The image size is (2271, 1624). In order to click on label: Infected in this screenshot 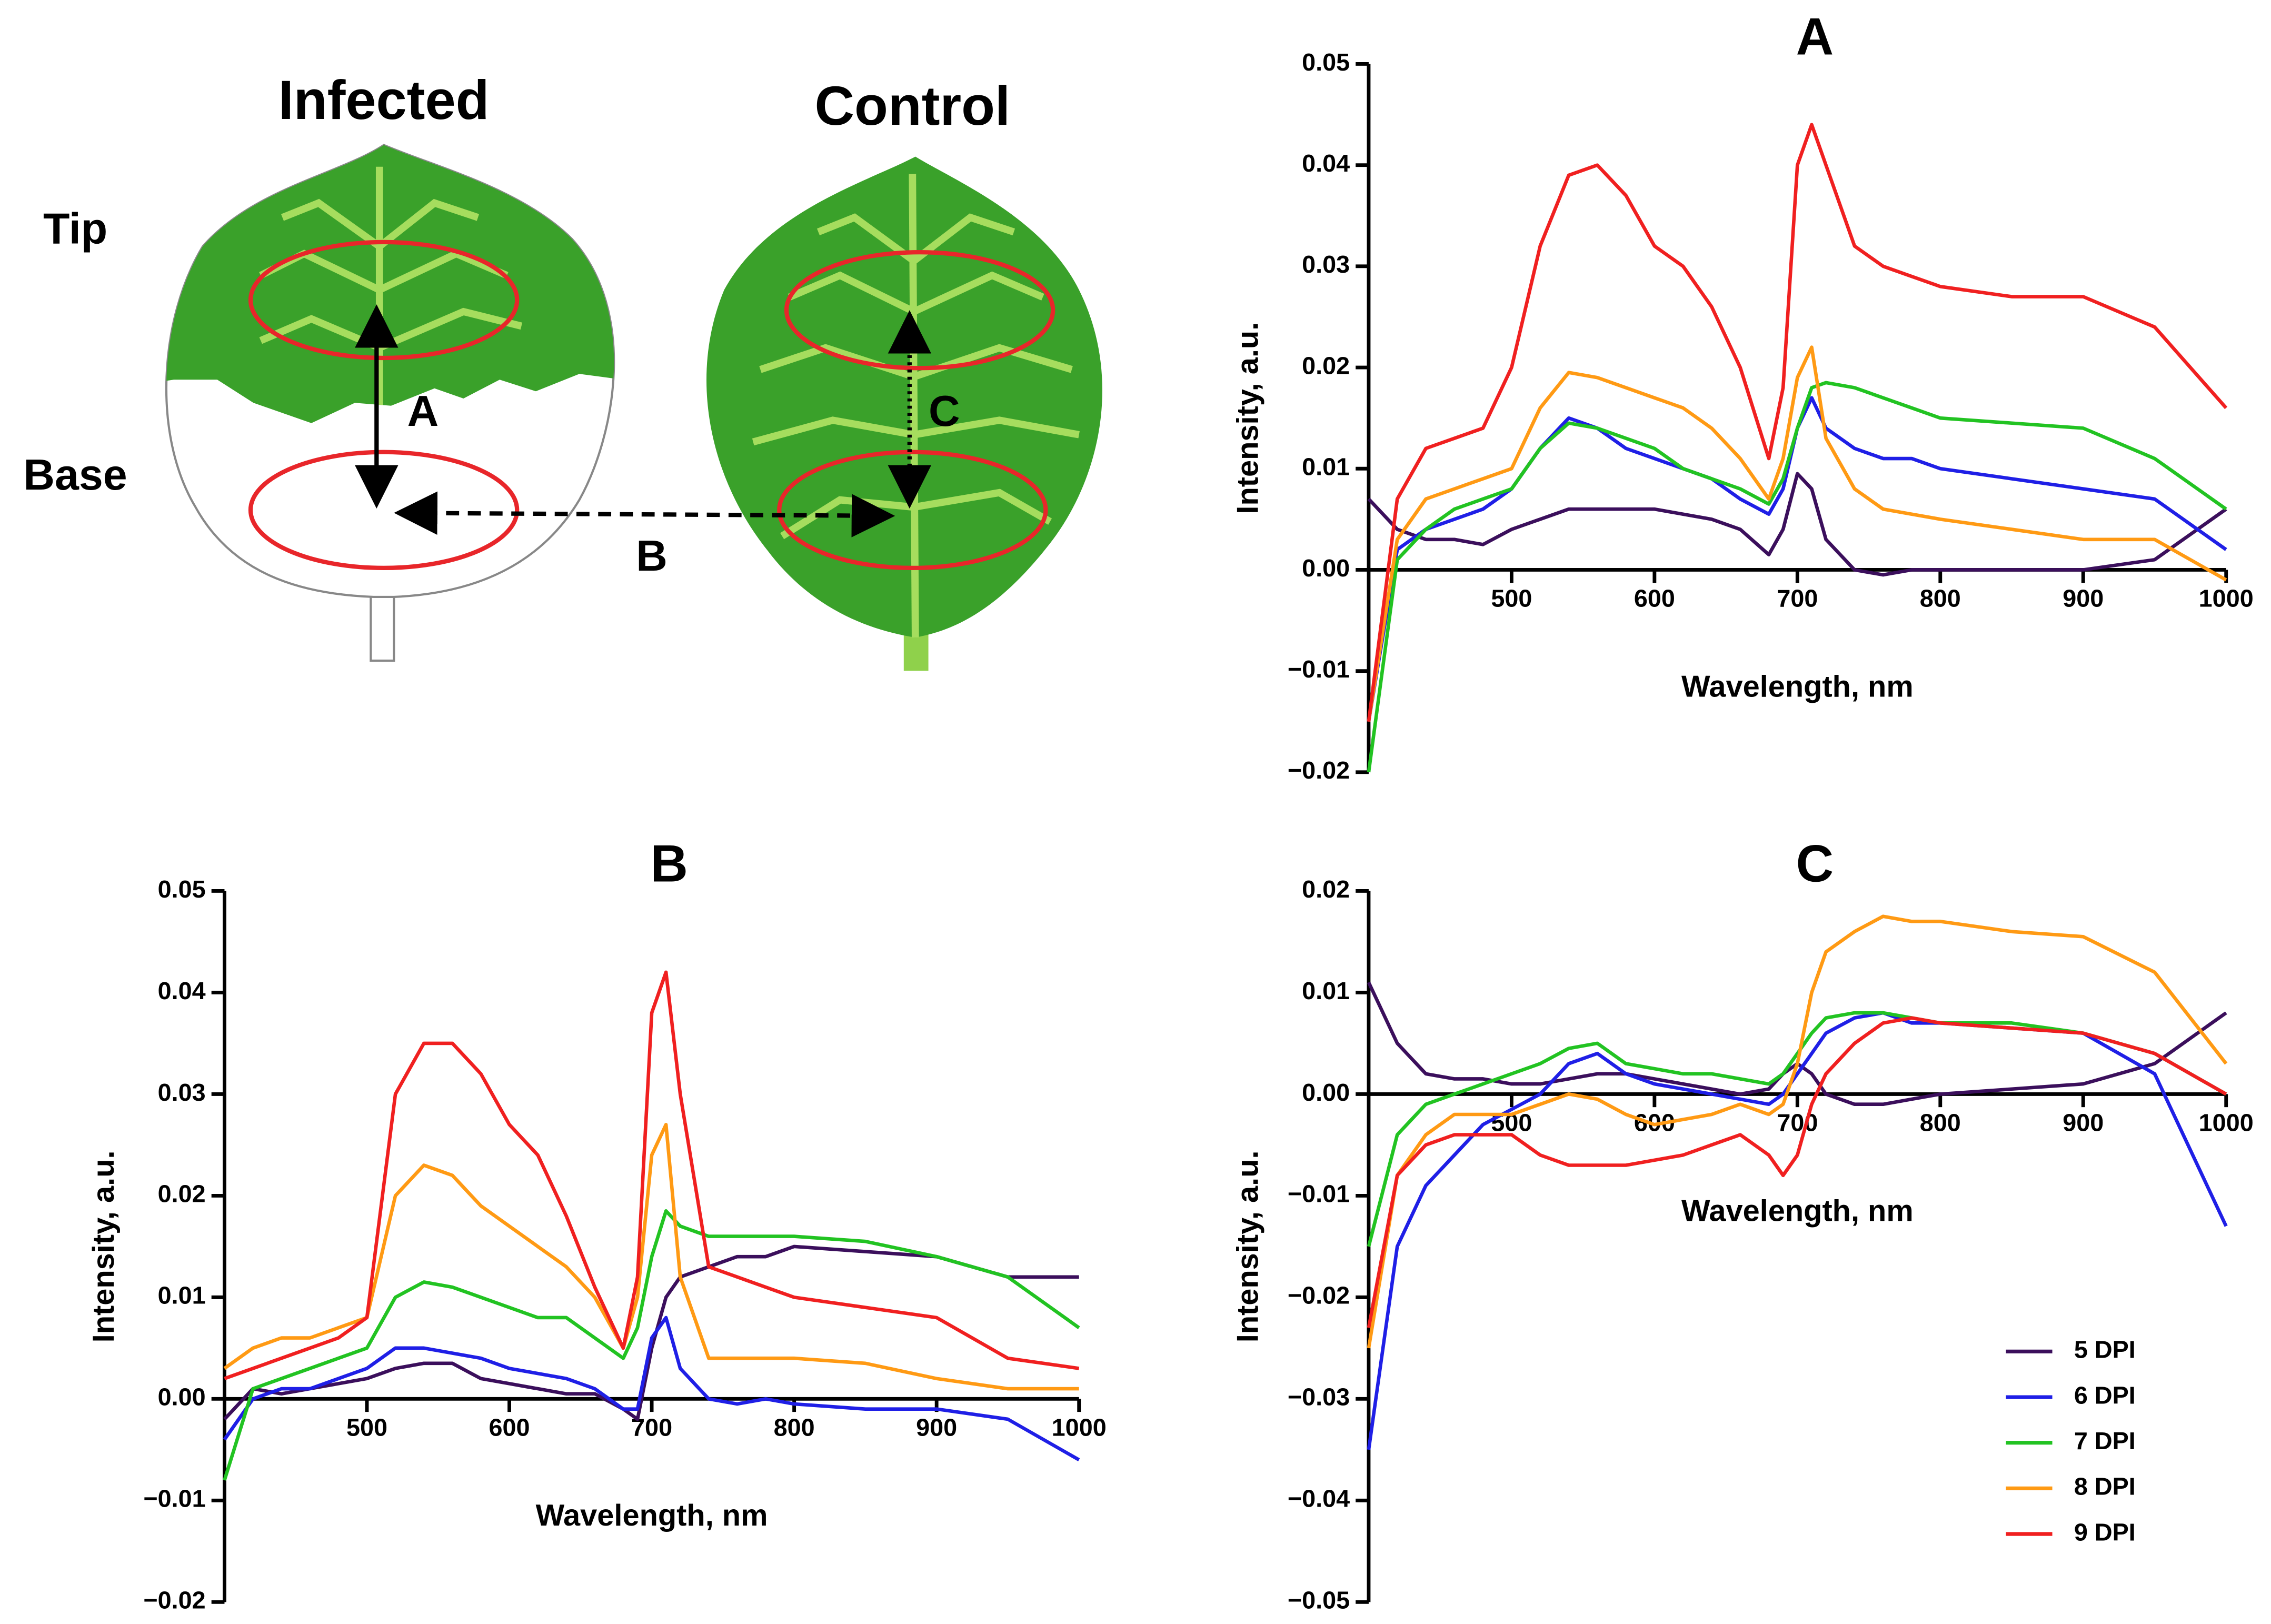, I will do `click(384, 100)`.